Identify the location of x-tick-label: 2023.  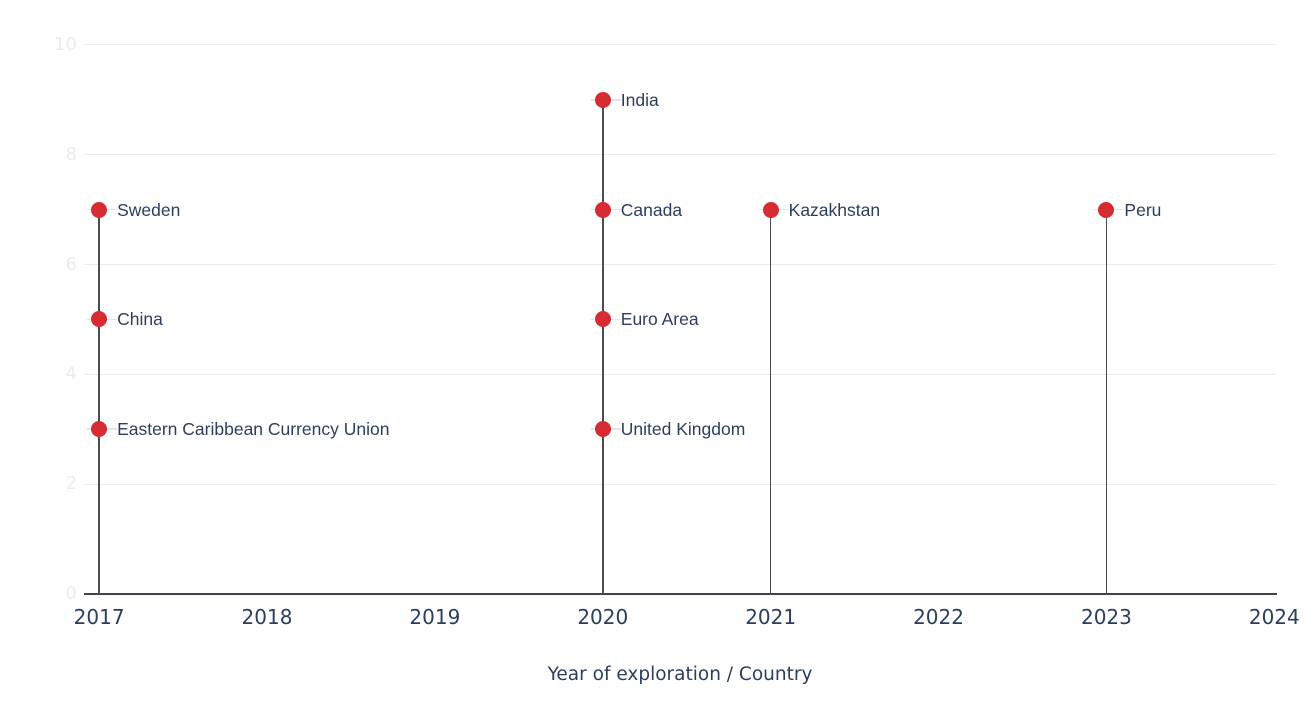
(1106, 617).